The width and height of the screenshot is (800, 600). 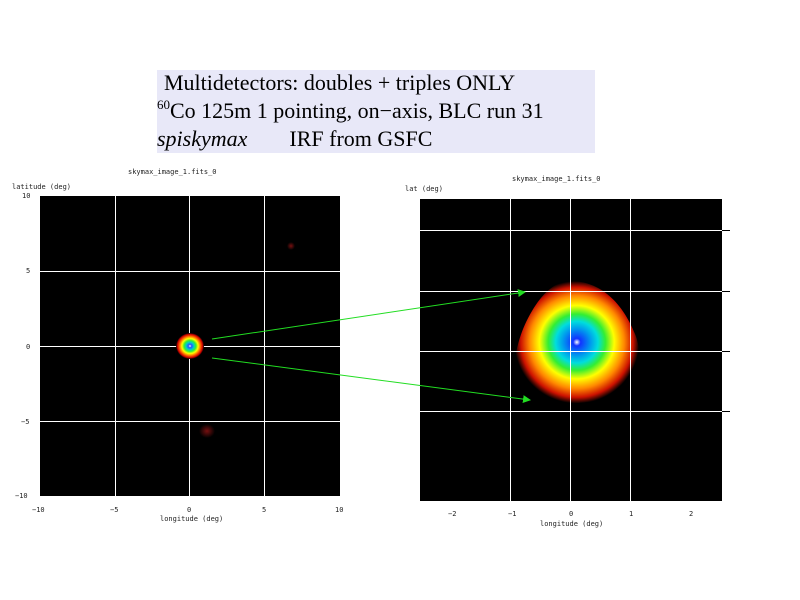 I want to click on left-xtick-10: 10, so click(x=339, y=510).